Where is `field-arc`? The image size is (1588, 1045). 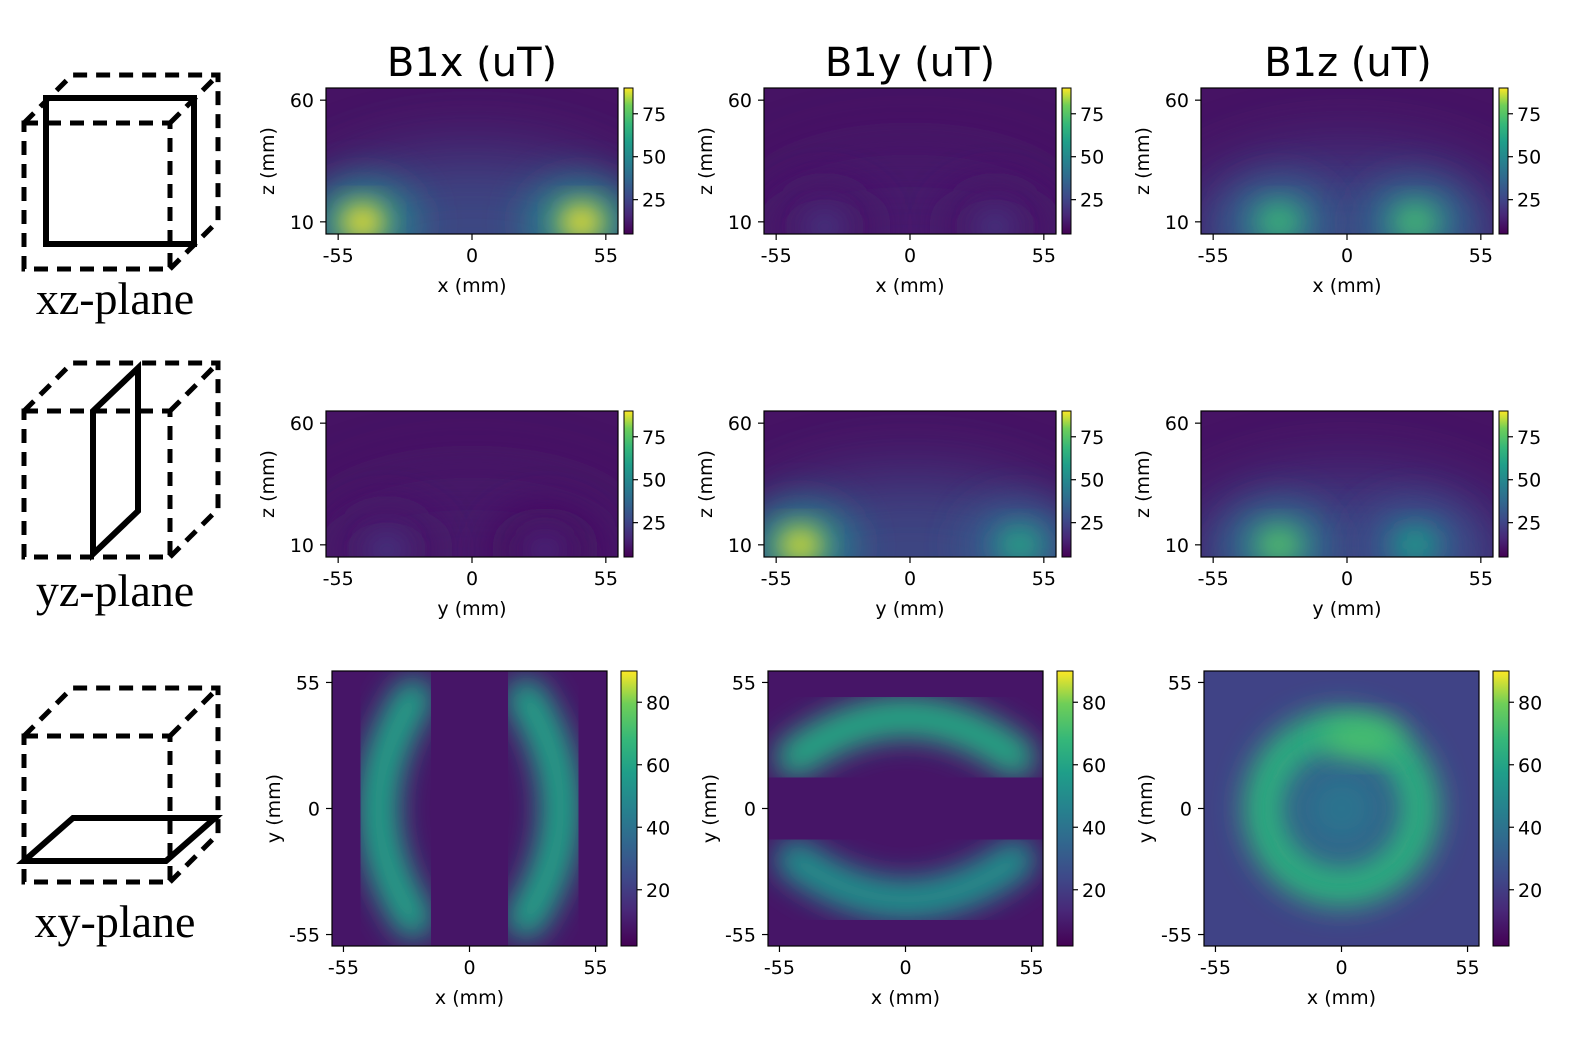
field-arc is located at coordinates (905, 879).